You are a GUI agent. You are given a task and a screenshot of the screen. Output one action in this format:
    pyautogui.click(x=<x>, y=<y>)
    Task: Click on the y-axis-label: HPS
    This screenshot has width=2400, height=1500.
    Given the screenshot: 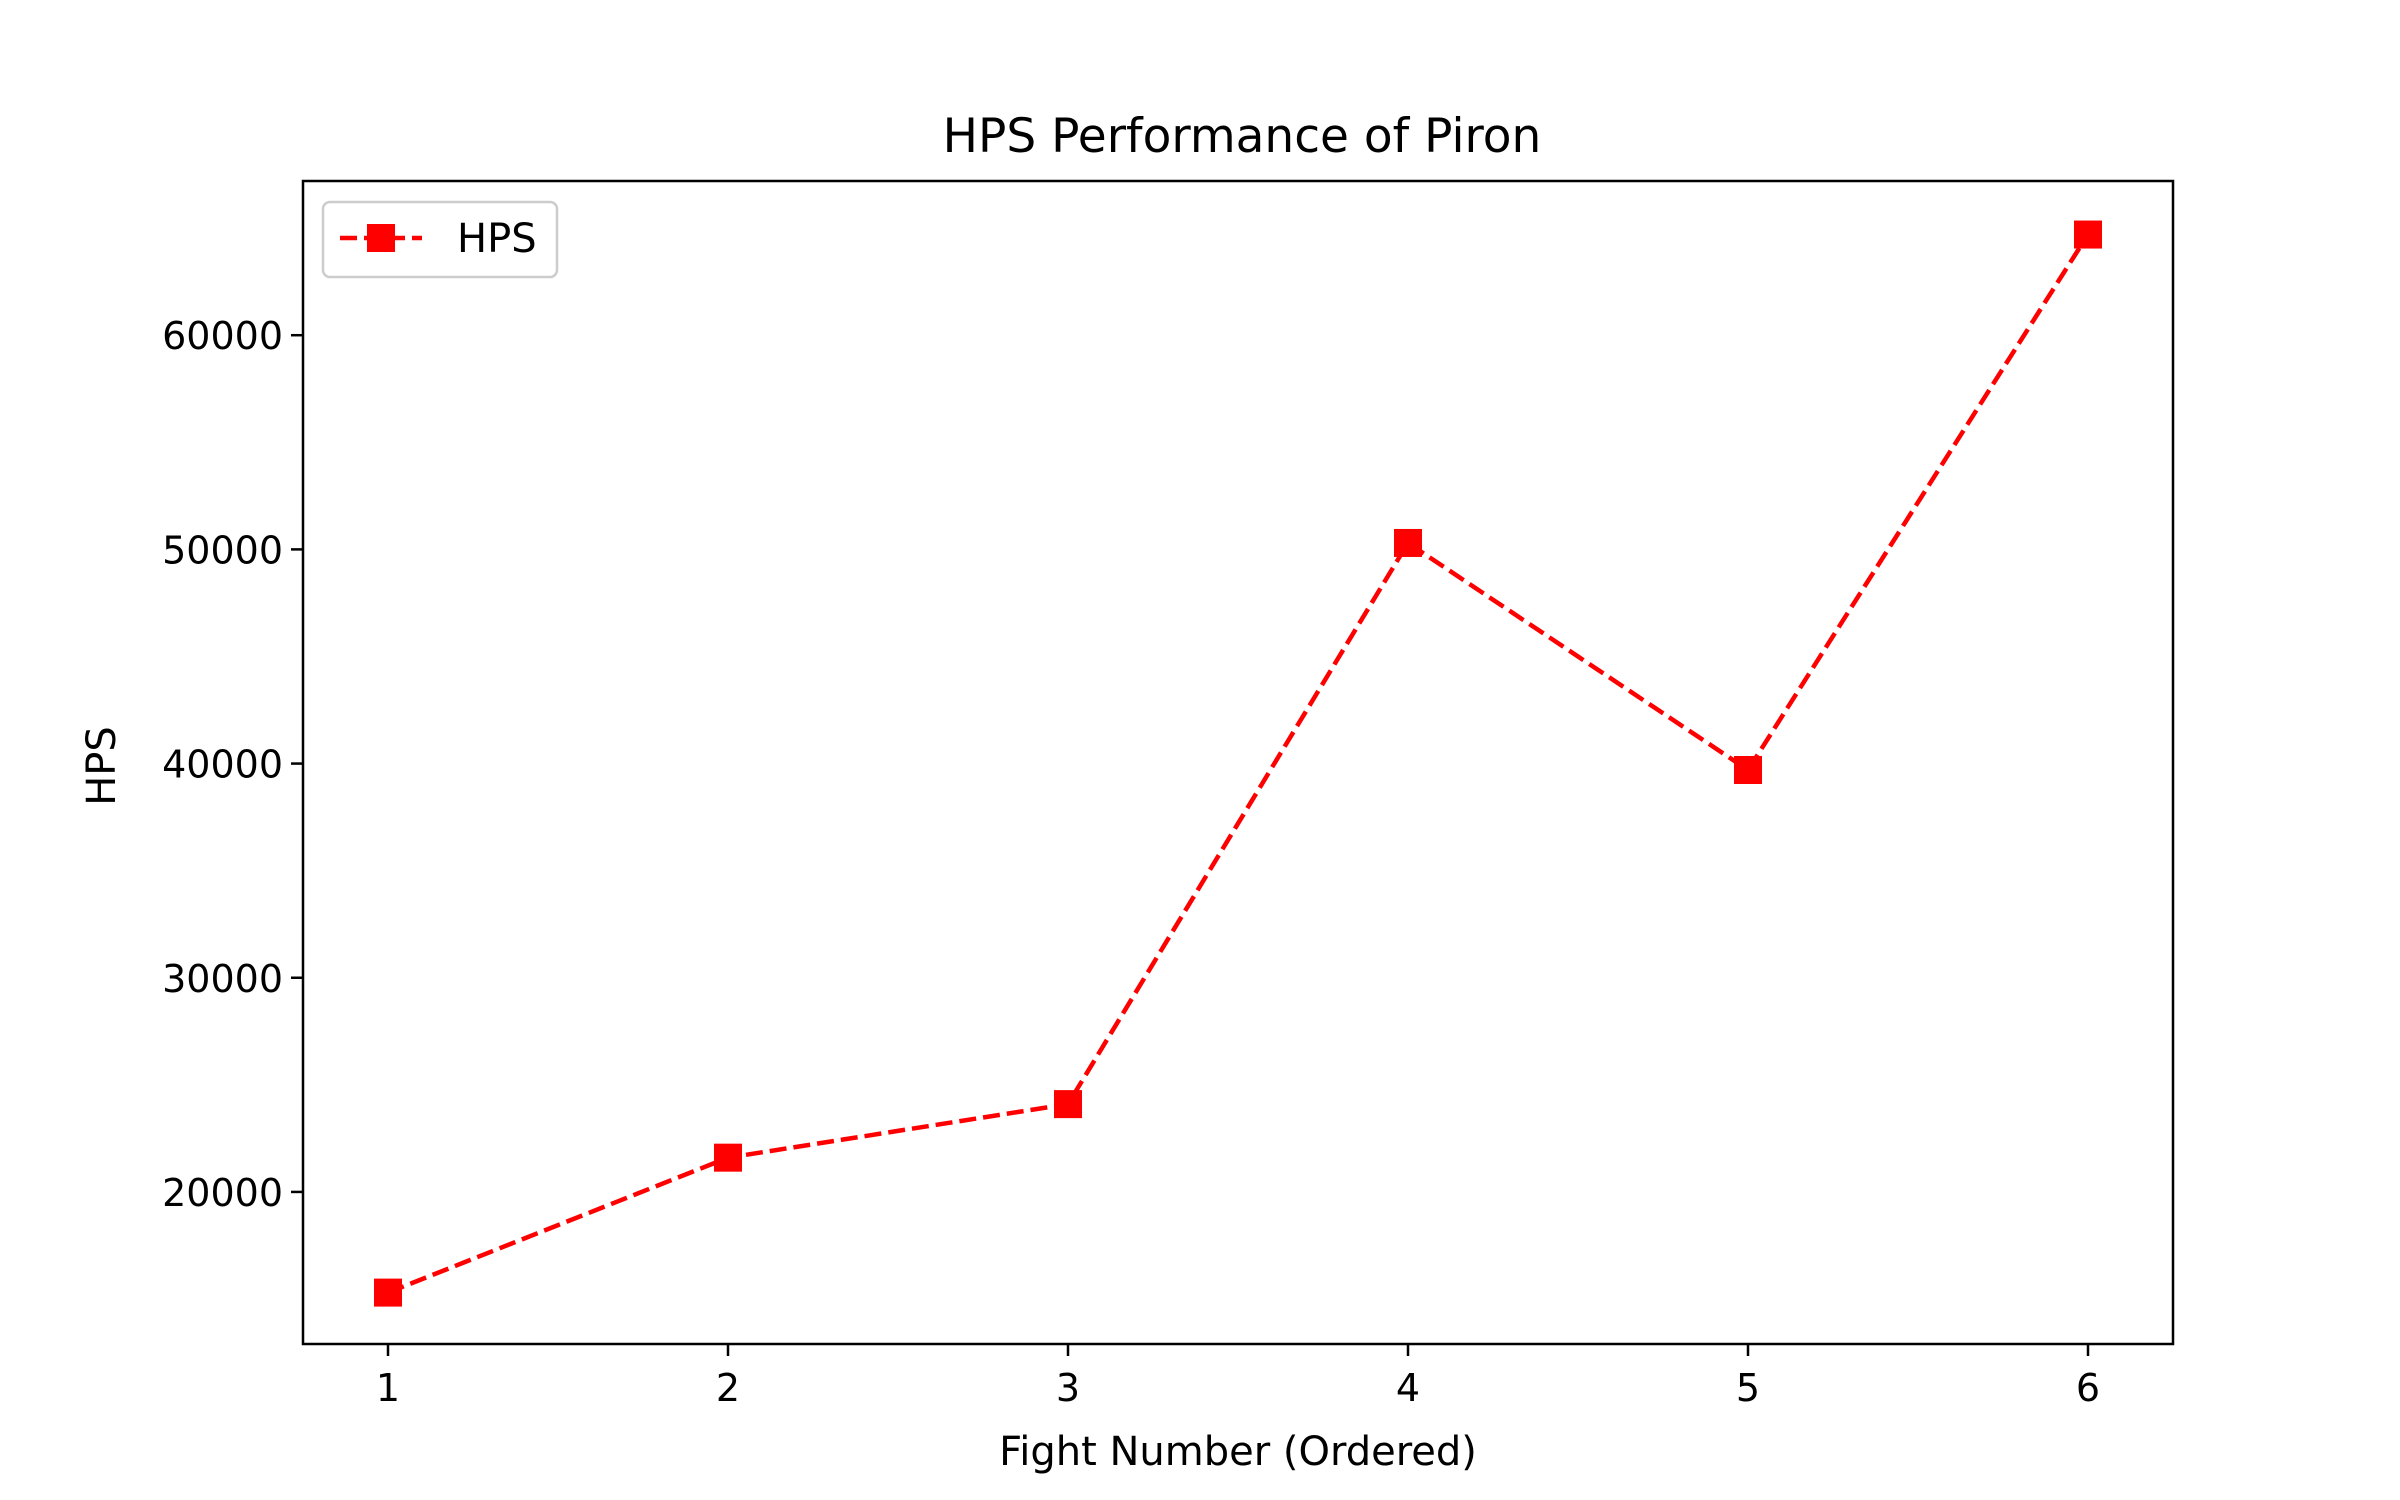 What is the action you would take?
    pyautogui.click(x=102, y=766)
    